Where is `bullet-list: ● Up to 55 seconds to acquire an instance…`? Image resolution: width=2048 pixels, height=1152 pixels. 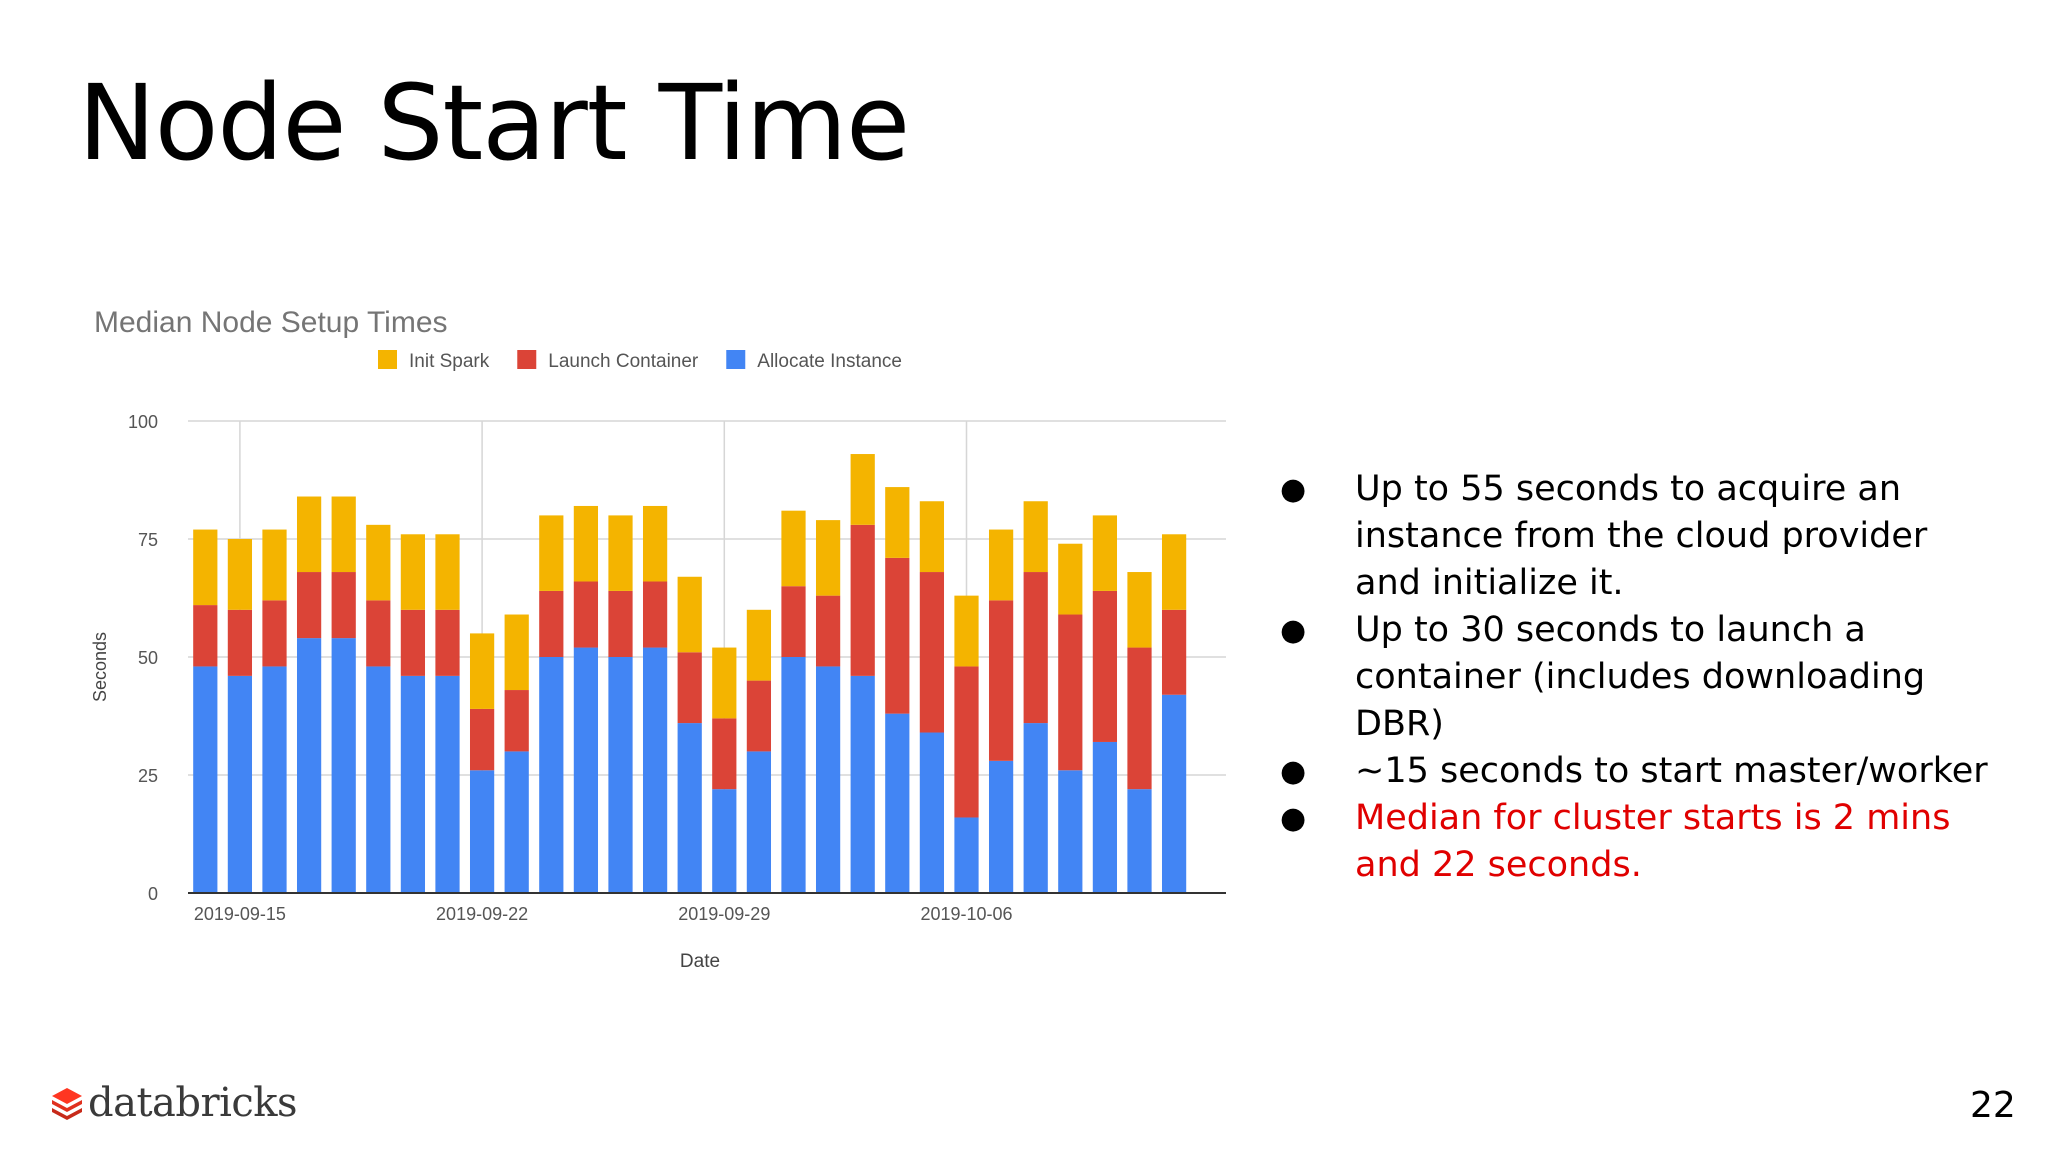
bullet-list: ● Up to 55 seconds to acquire an instance… is located at coordinates (1640, 677).